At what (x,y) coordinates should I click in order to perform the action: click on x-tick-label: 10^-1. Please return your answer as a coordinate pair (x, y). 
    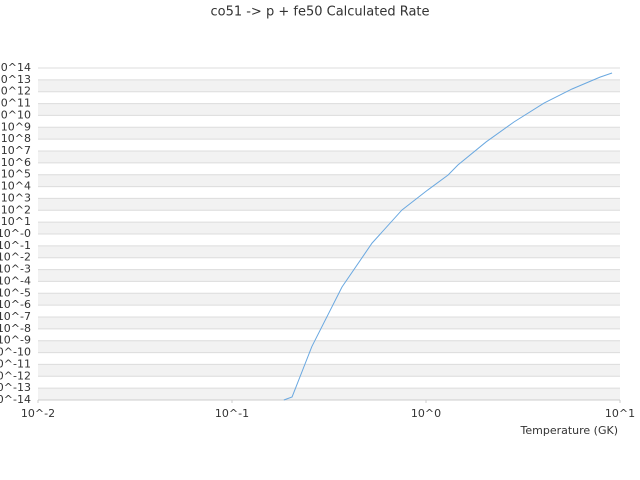
    Looking at the image, I should click on (232, 413).